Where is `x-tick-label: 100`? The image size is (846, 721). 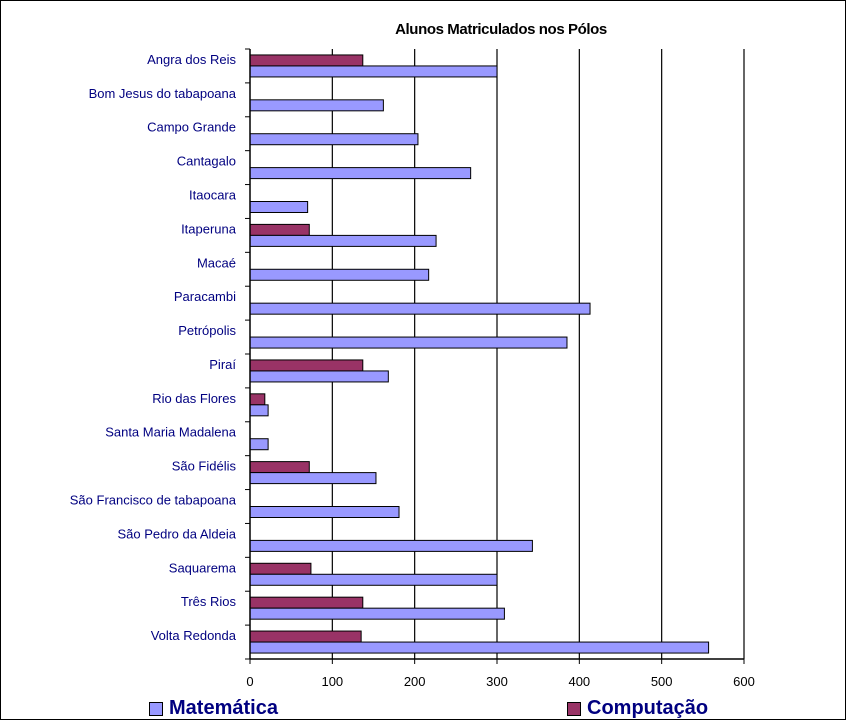
x-tick-label: 100 is located at coordinates (332, 681).